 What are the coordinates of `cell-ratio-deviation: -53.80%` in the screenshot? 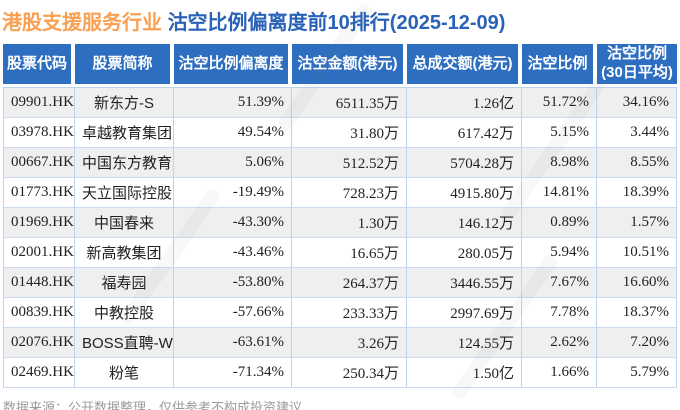 It's located at (233, 283).